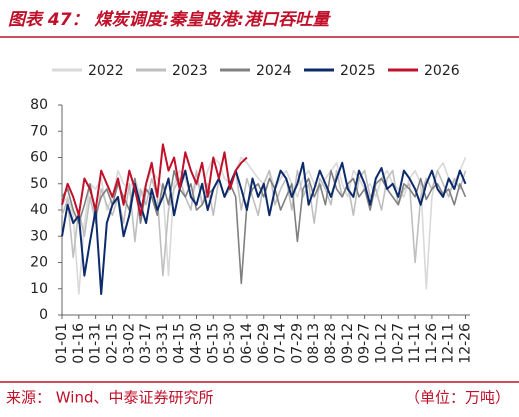 This screenshot has width=519, height=417. I want to click on x-tick-label: 05-30, so click(230, 343).